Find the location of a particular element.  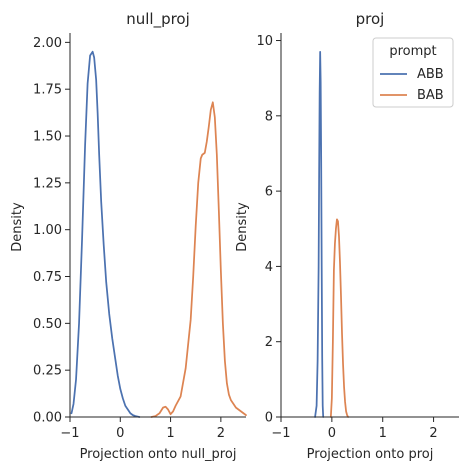

y-tick-label: 2.00 is located at coordinates (47, 43).